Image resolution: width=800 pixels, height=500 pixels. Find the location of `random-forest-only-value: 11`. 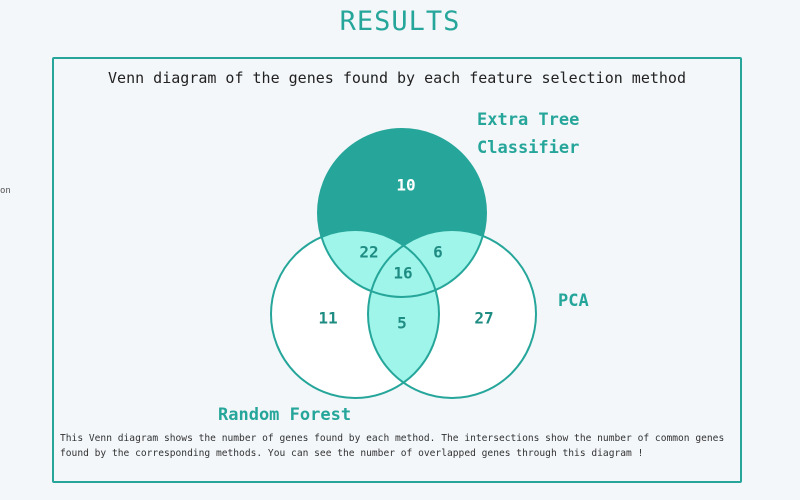

random-forest-only-value: 11 is located at coordinates (327, 318).